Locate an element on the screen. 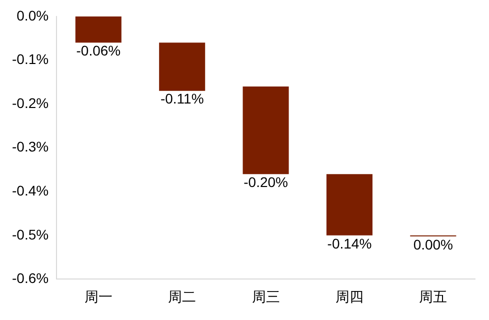  data-label: -0.11% is located at coordinates (182, 98).